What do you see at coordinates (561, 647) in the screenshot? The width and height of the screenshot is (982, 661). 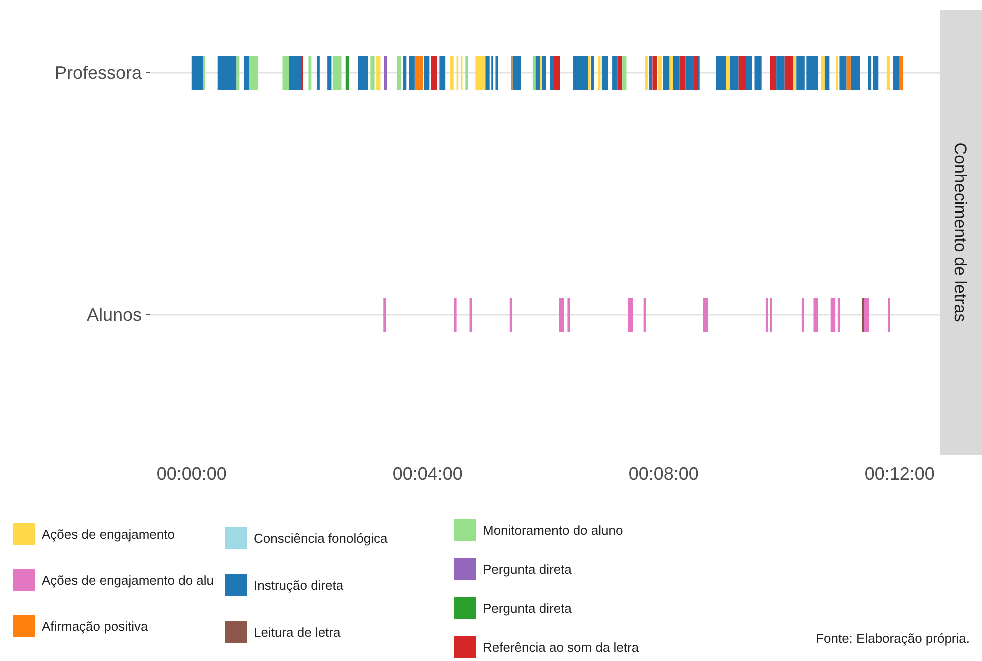 I see `legend-label: Referência ao som da letra` at bounding box center [561, 647].